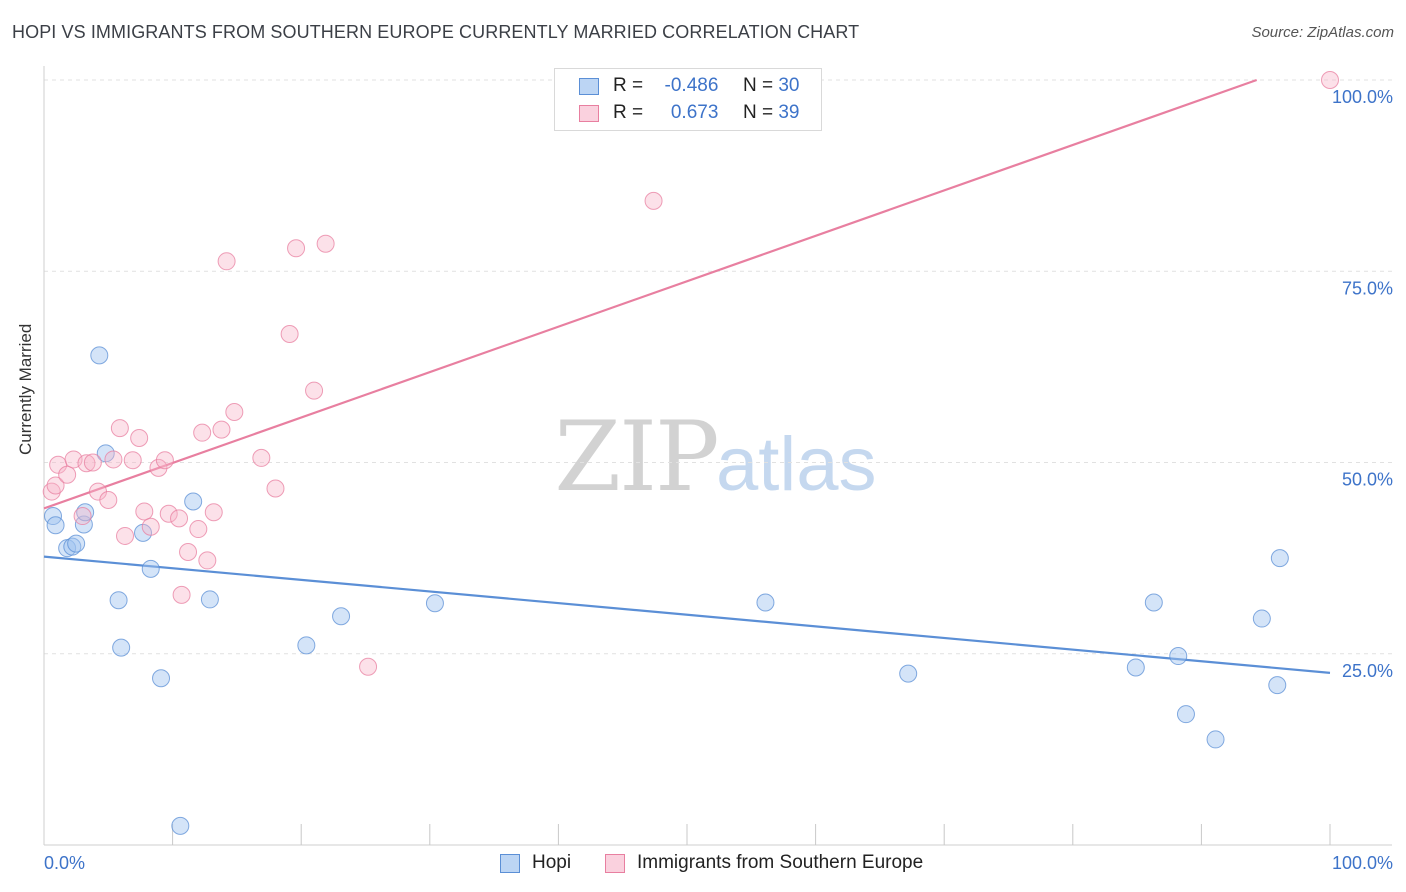 The image size is (1406, 892). Describe the element at coordinates (1367, 671) in the screenshot. I see `y-tick-label: 25.0%` at that location.